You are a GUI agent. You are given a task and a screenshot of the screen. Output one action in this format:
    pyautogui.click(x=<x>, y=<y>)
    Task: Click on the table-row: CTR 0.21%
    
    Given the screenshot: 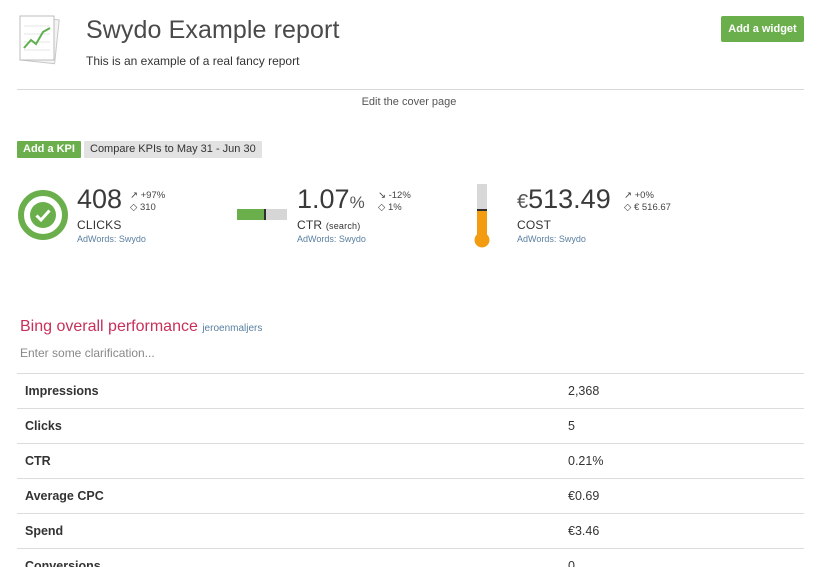 What is the action you would take?
    pyautogui.click(x=410, y=461)
    